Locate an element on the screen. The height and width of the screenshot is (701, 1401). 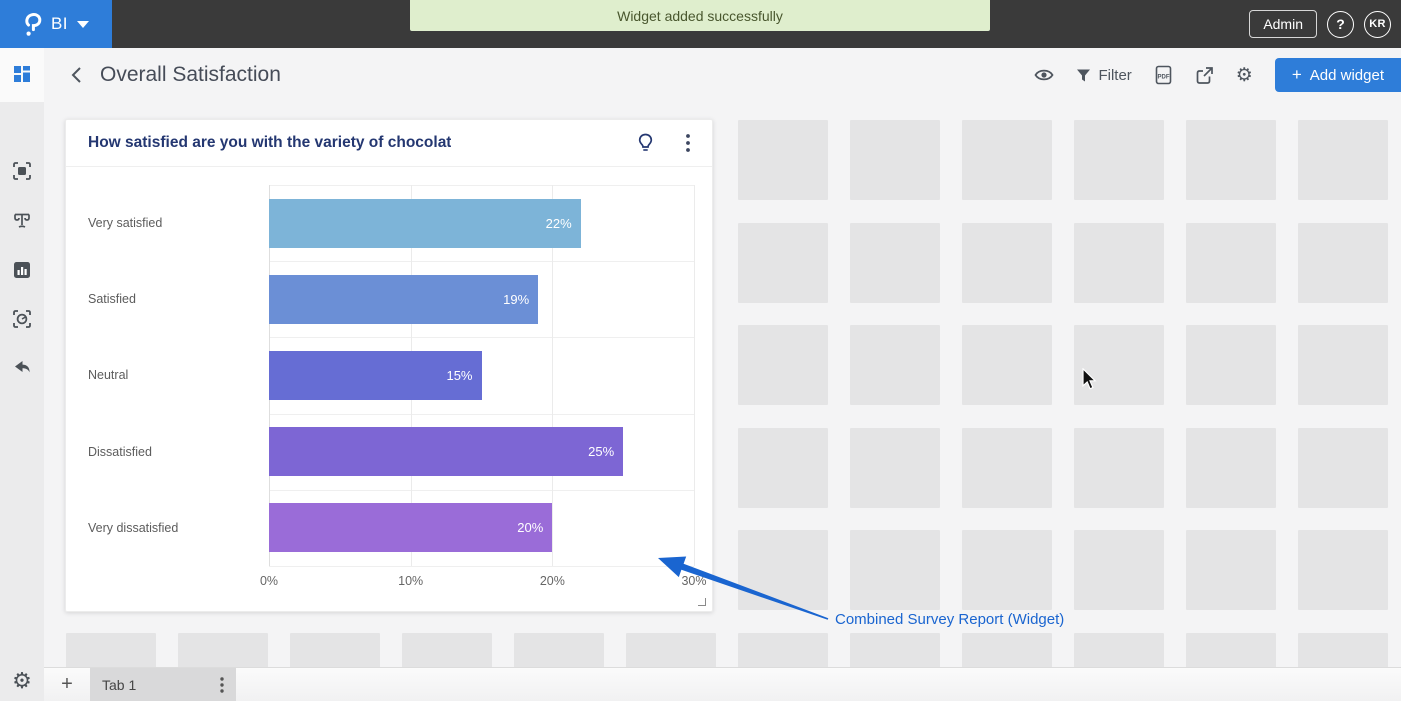
sidebar-settings-button: ⚙ is located at coordinates (22, 681).